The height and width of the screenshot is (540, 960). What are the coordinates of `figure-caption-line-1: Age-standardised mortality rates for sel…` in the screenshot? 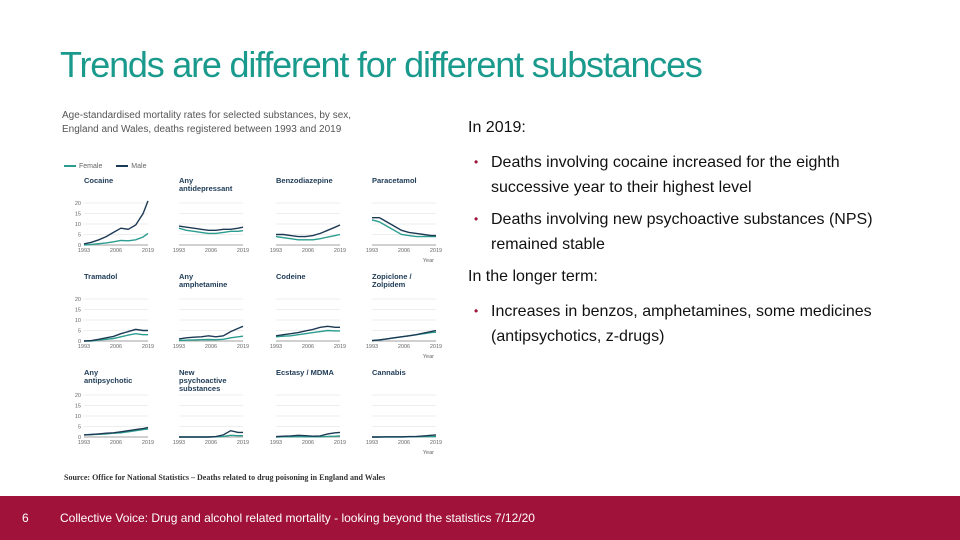 It's located at (207, 115).